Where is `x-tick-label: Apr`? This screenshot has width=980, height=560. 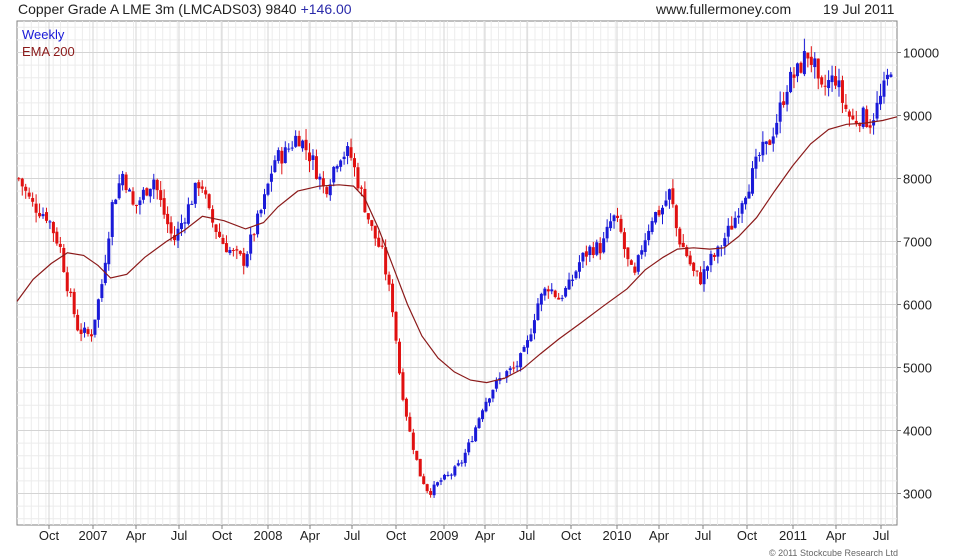 x-tick-label: Apr is located at coordinates (310, 535).